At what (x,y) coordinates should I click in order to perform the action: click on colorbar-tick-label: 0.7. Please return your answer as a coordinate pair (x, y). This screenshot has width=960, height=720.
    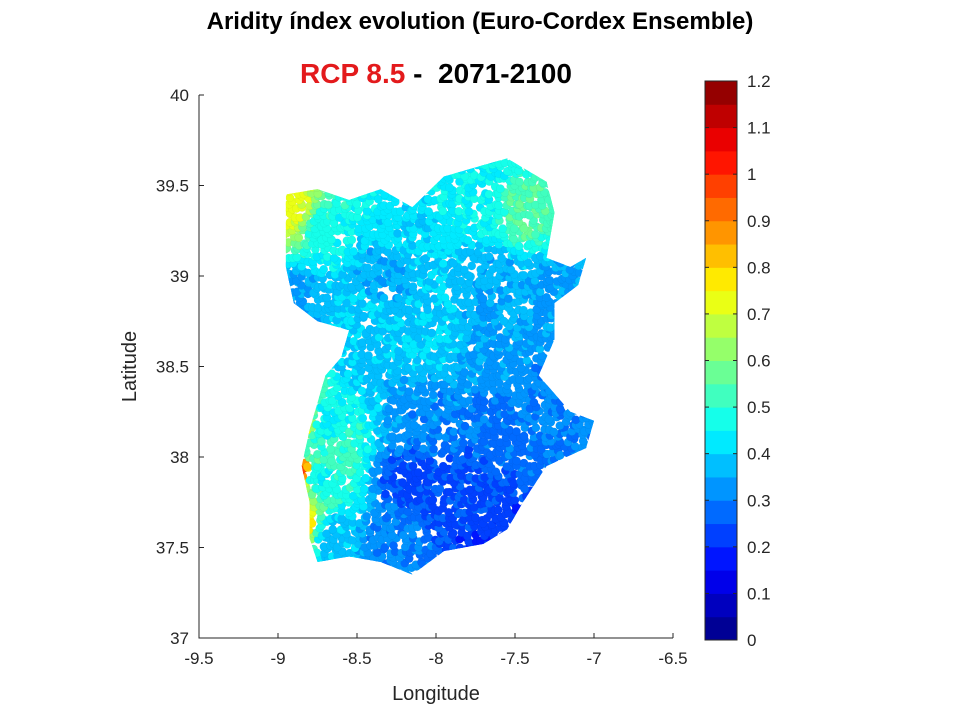
    Looking at the image, I should click on (759, 314).